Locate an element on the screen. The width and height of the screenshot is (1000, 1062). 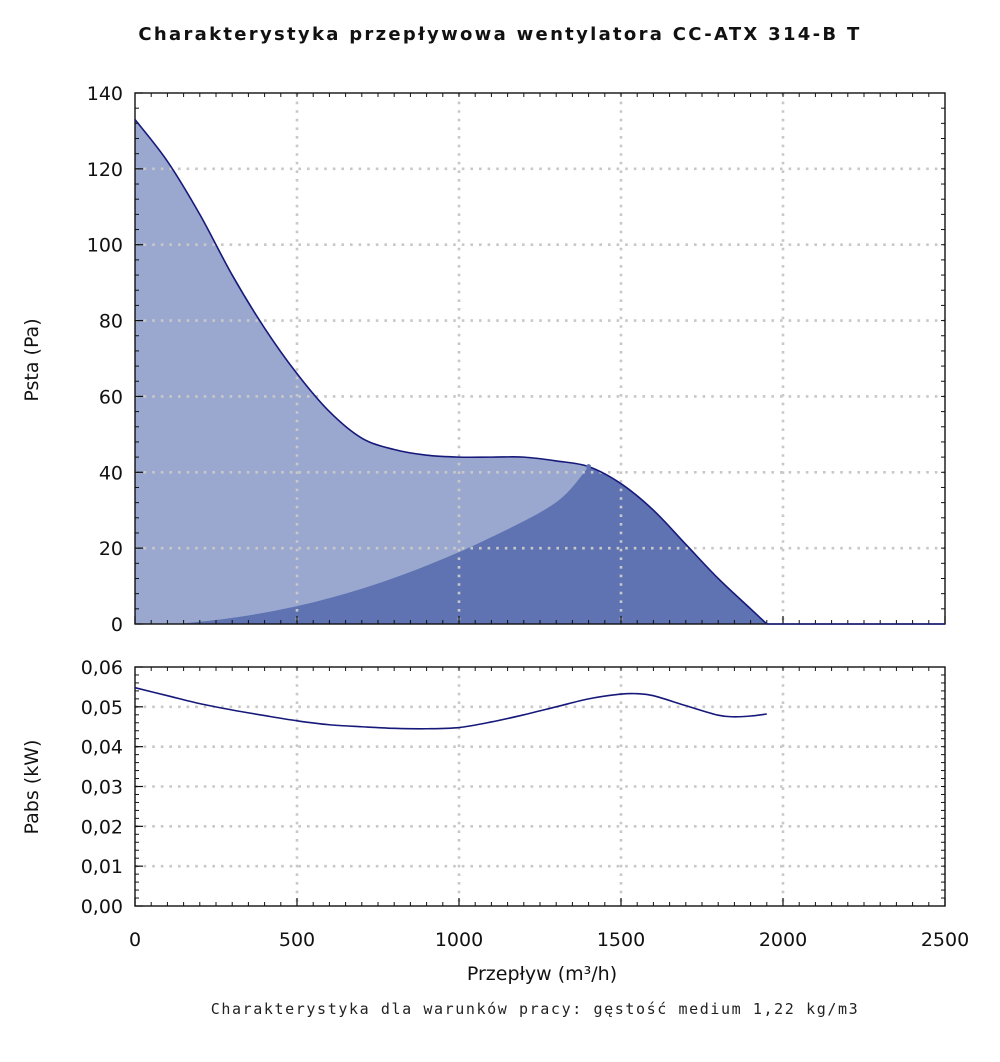
bottom-y-axis-title: Pabs (kW) is located at coordinates (32, 787).